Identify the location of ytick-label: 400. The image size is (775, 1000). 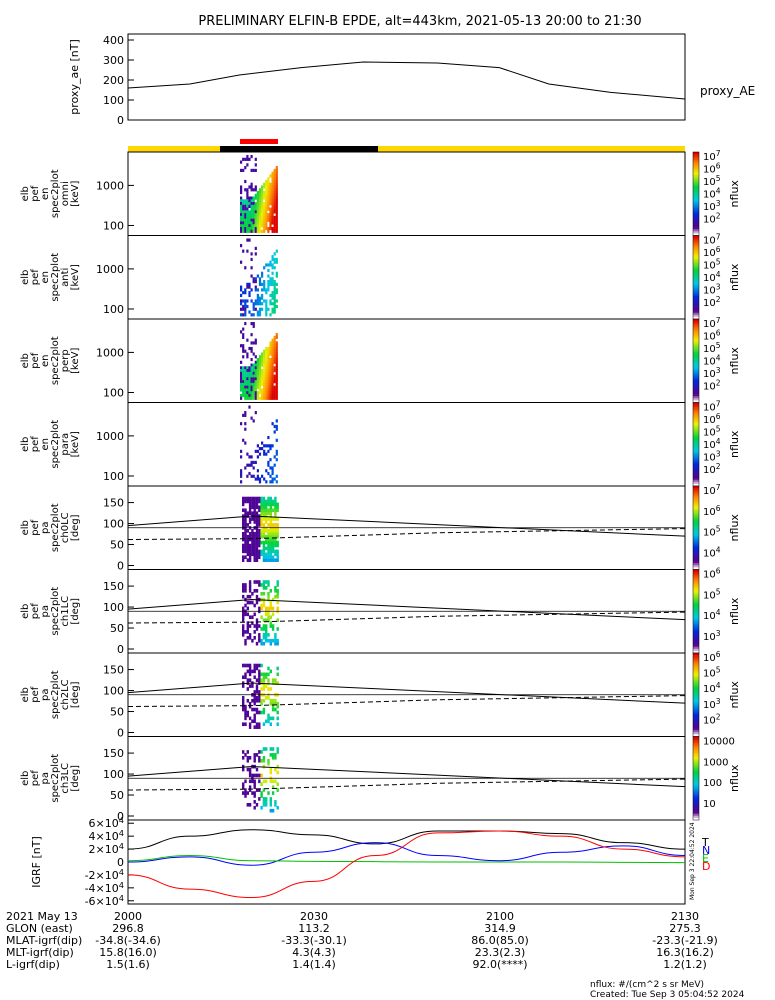
(113, 40).